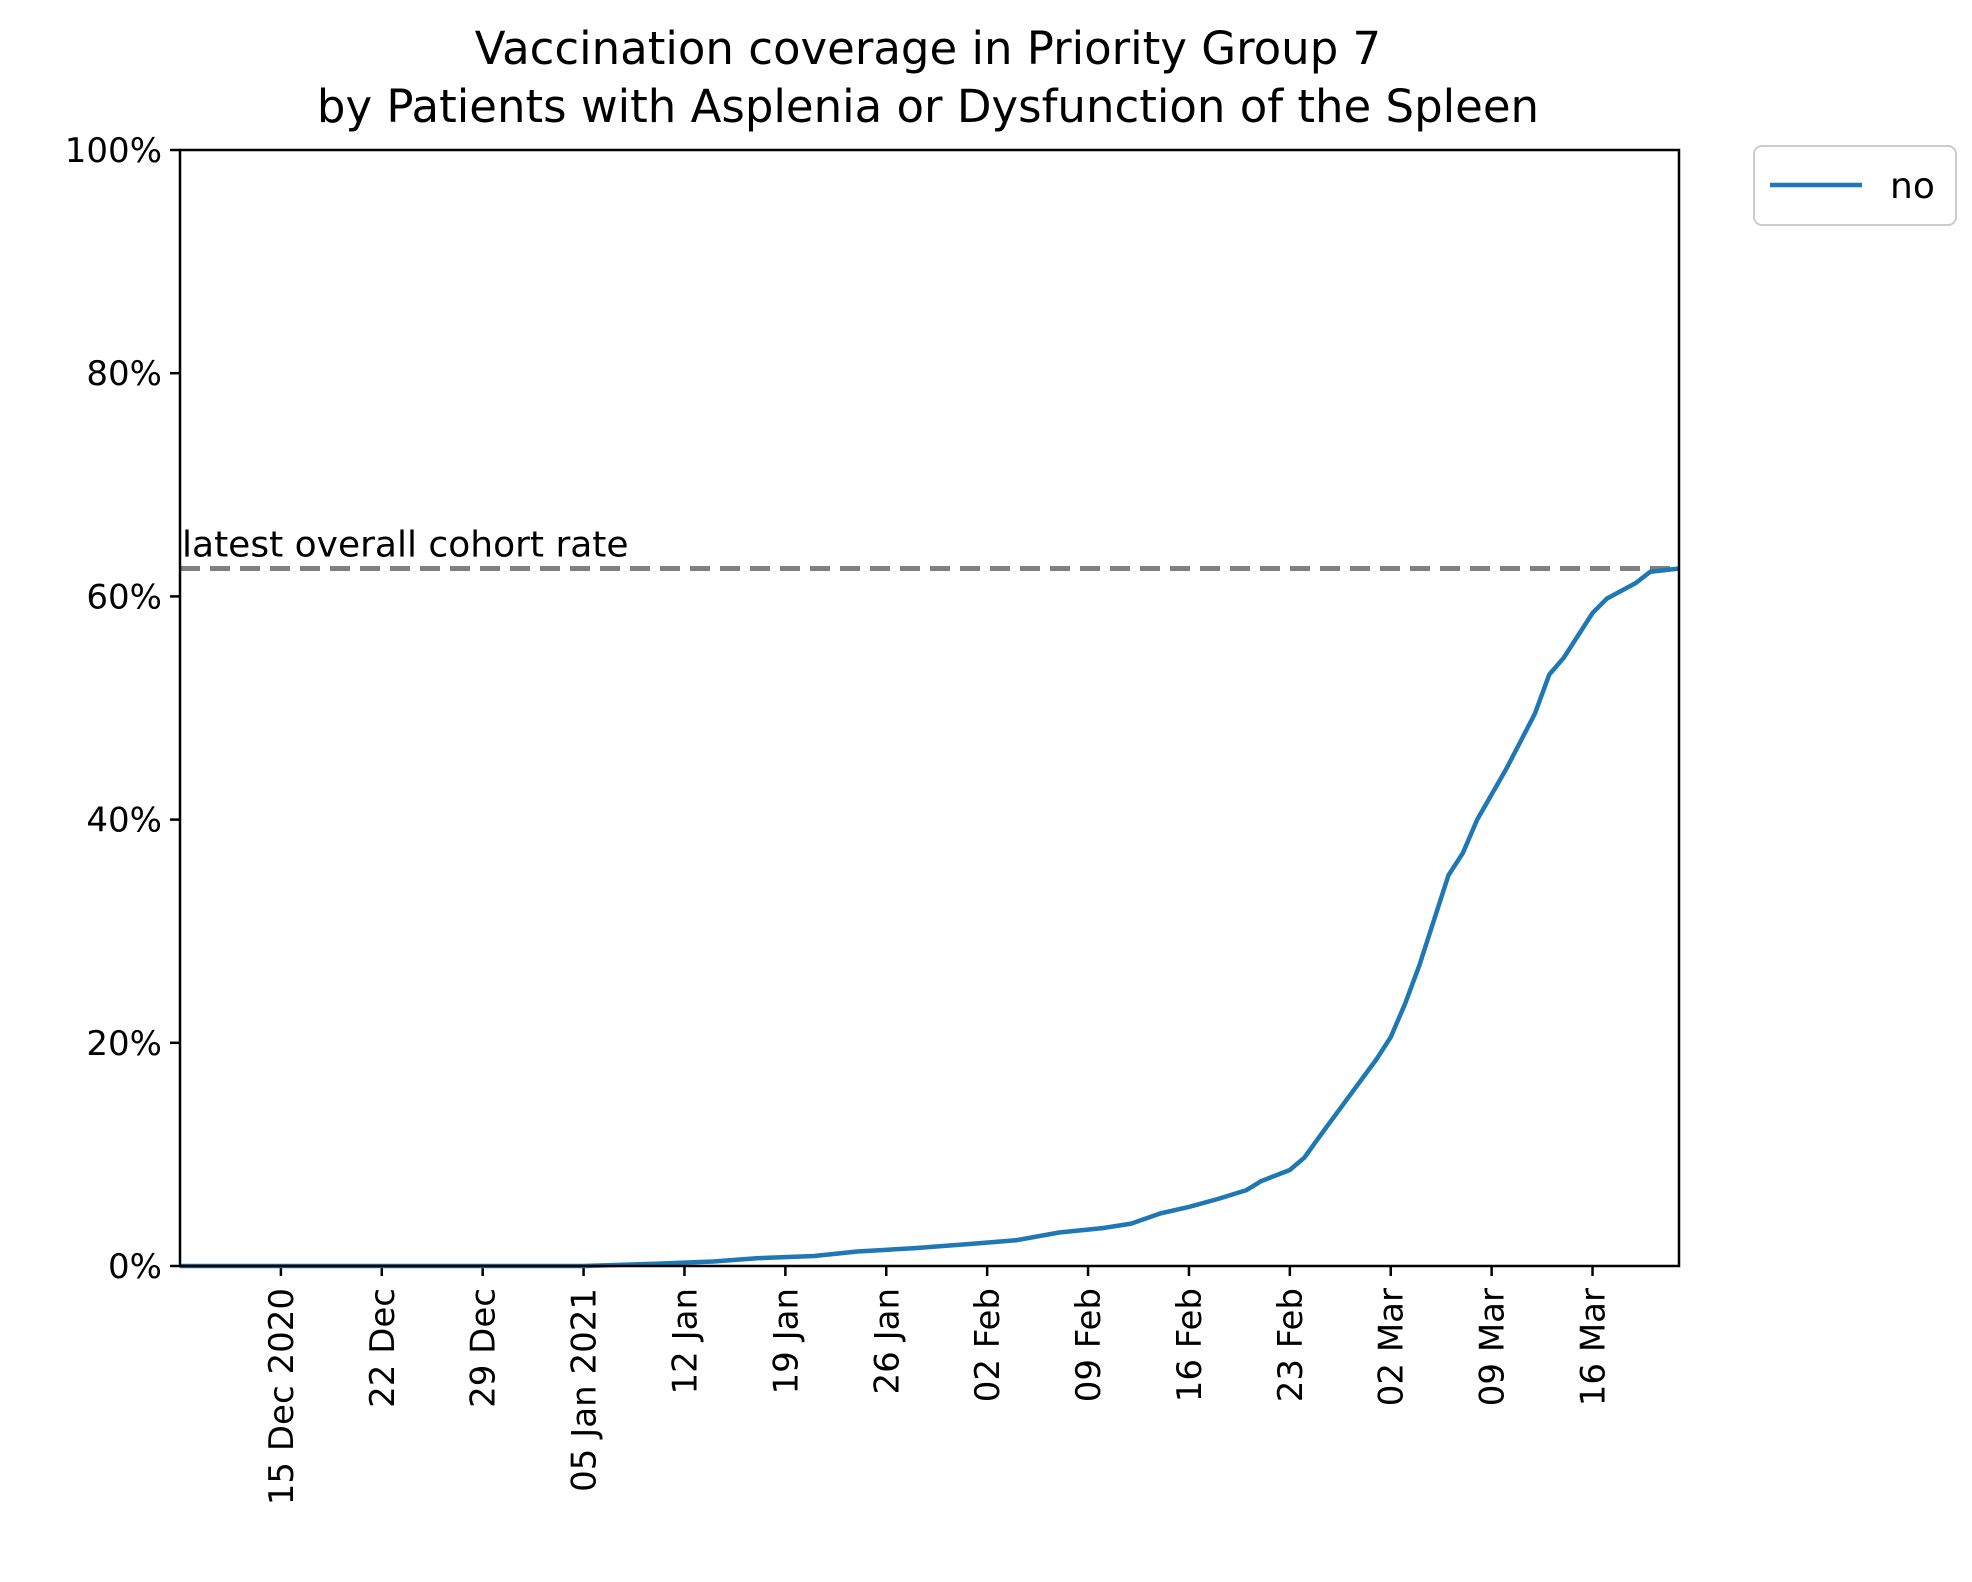  Describe the element at coordinates (113, 151) in the screenshot. I see `y-tick-label: 100%` at that location.